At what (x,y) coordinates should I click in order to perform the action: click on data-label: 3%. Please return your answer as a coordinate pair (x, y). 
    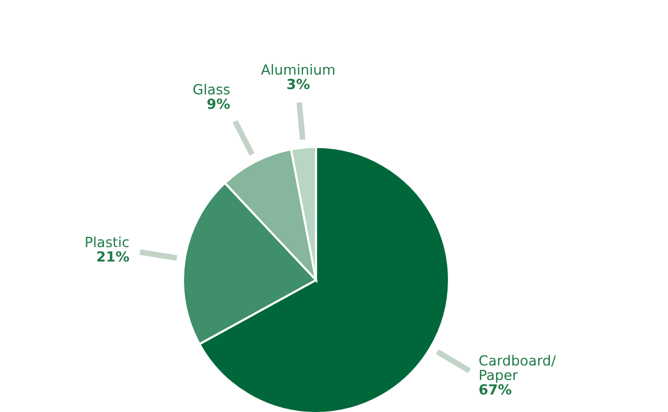
    Looking at the image, I should click on (298, 84).